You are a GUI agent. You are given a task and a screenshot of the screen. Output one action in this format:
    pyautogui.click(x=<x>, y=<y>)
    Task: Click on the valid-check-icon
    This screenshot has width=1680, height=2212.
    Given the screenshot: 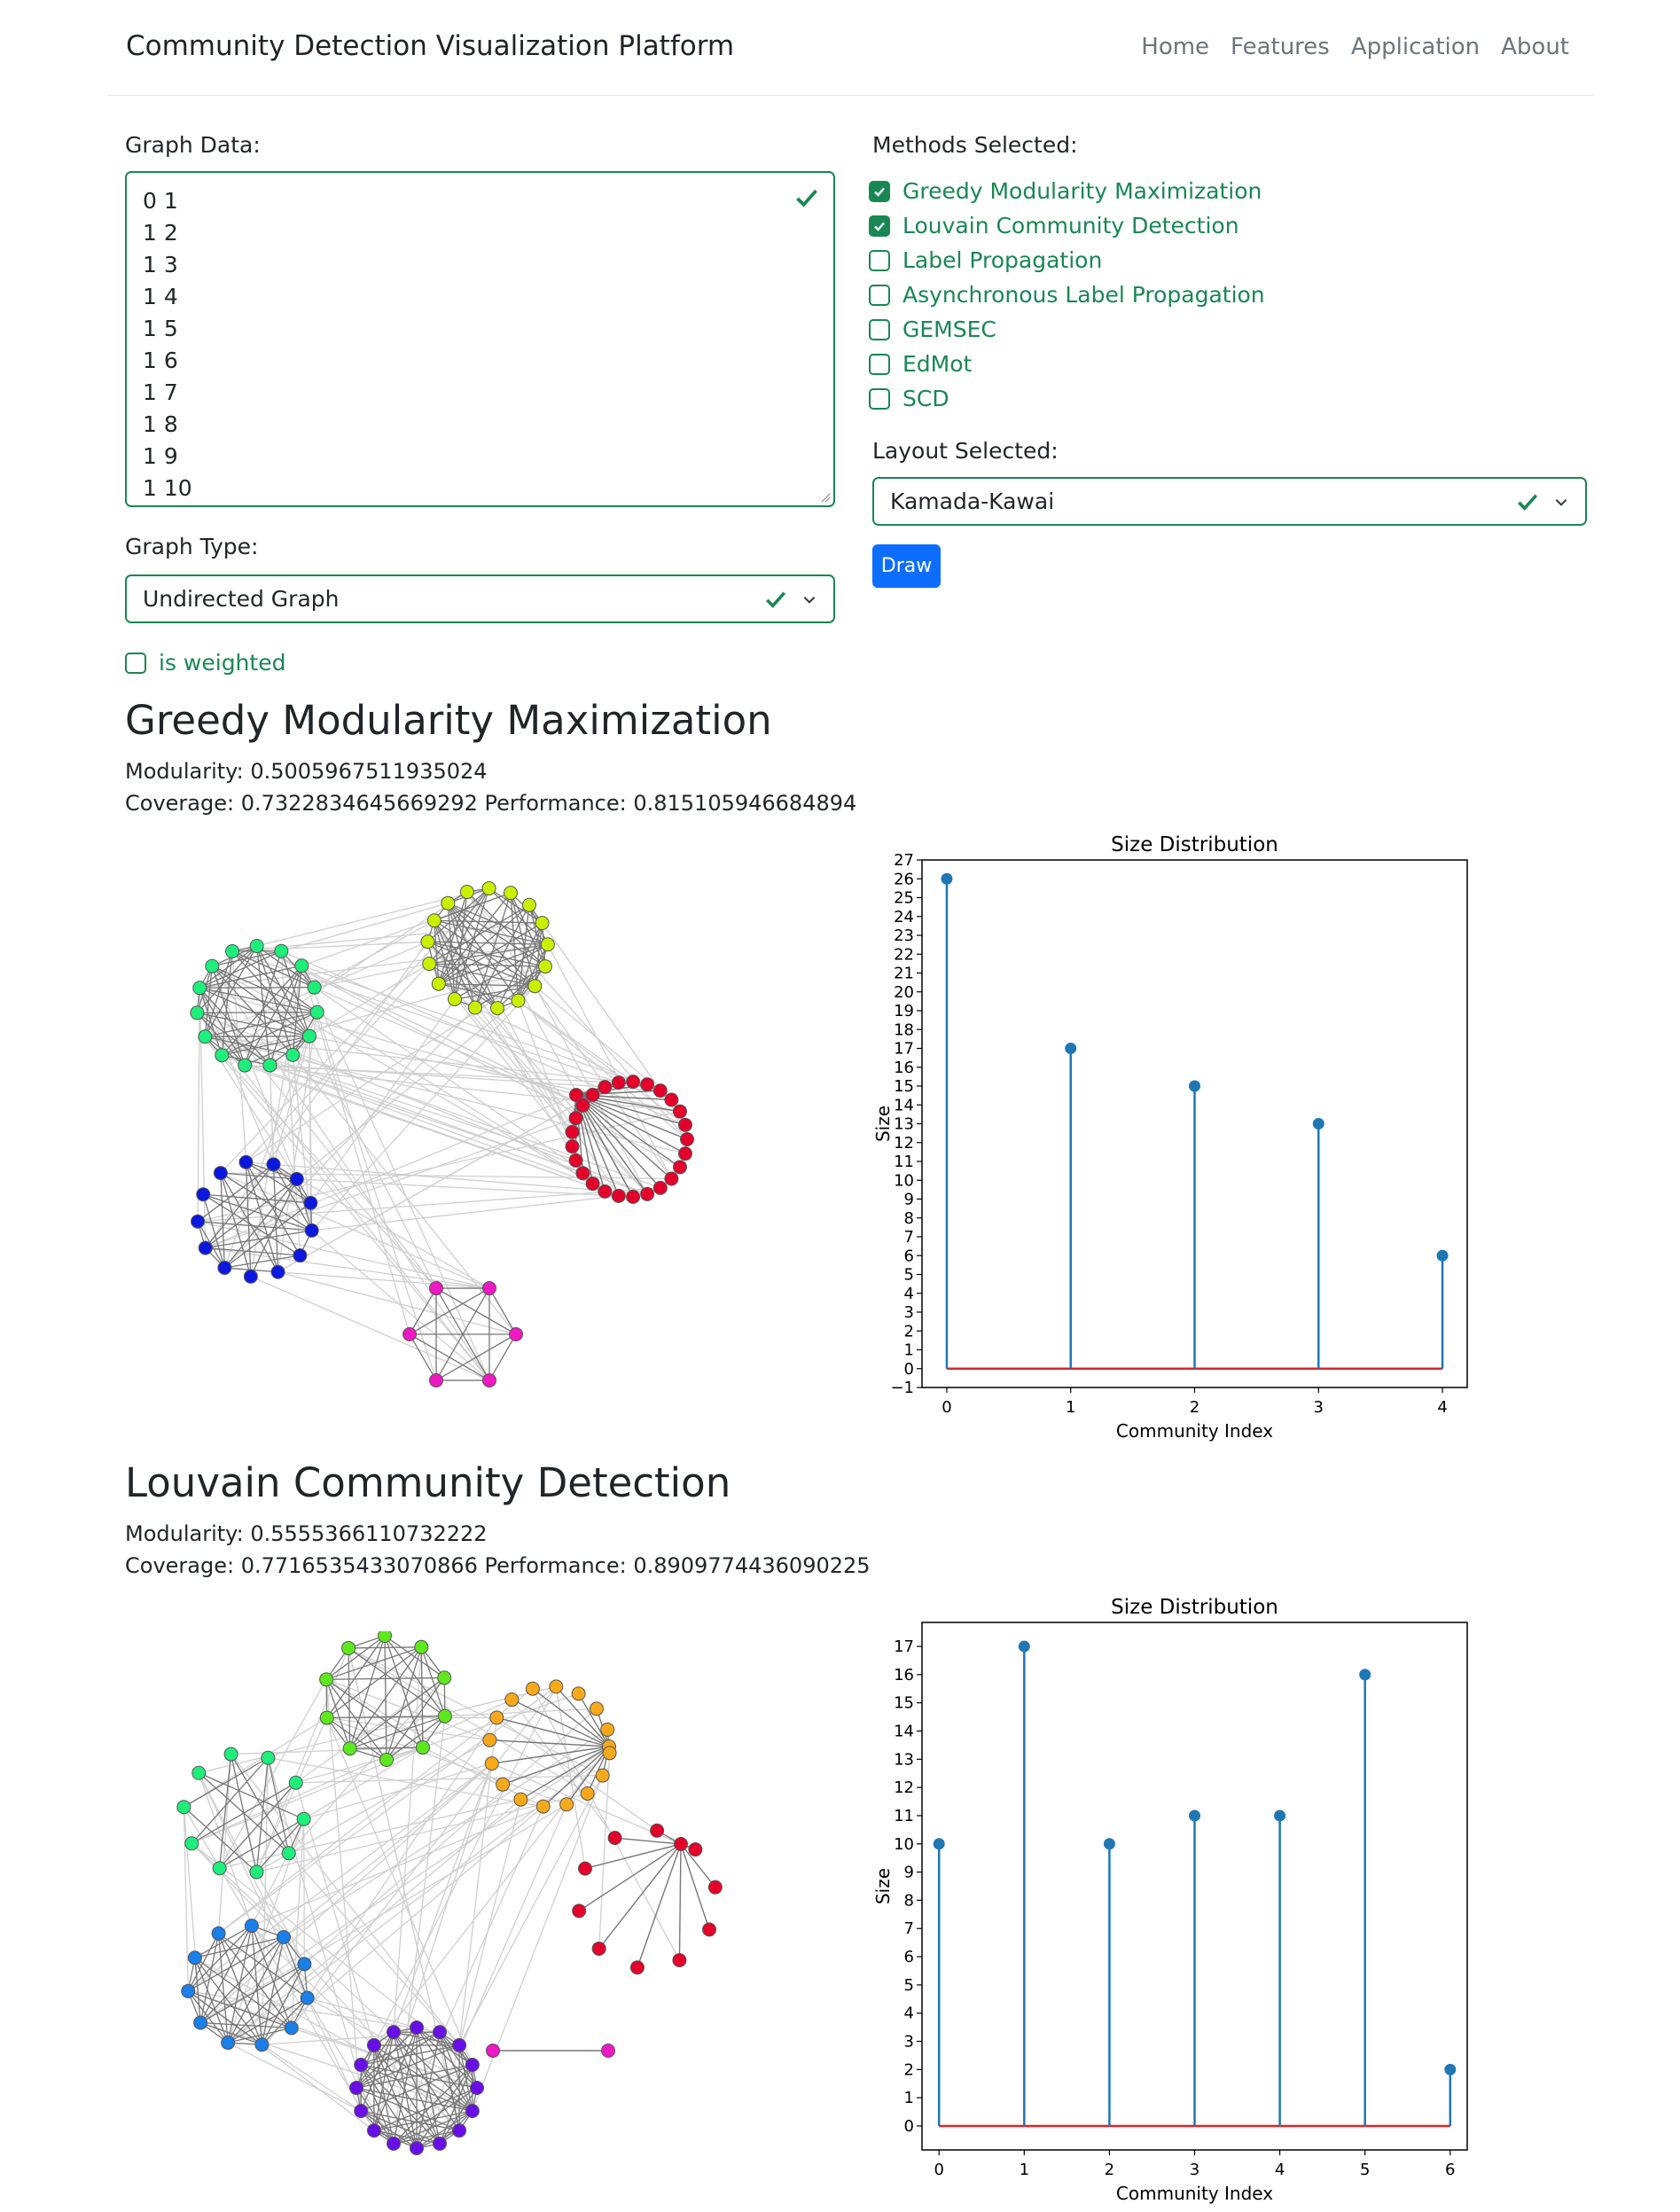 What is the action you would take?
    pyautogui.click(x=1527, y=502)
    